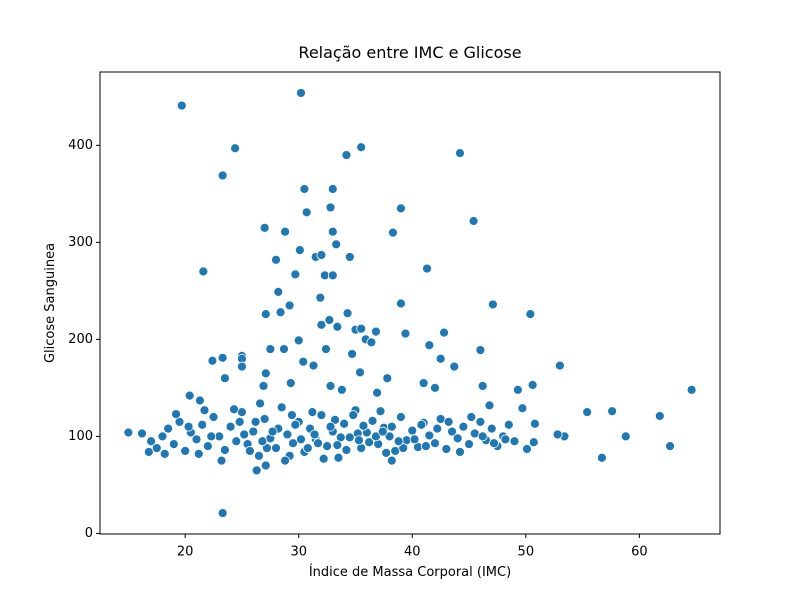 This screenshot has height=600, width=800. Describe the element at coordinates (410, 572) in the screenshot. I see `x-axis-label: Índice de Massa Corporal (IMC)` at that location.